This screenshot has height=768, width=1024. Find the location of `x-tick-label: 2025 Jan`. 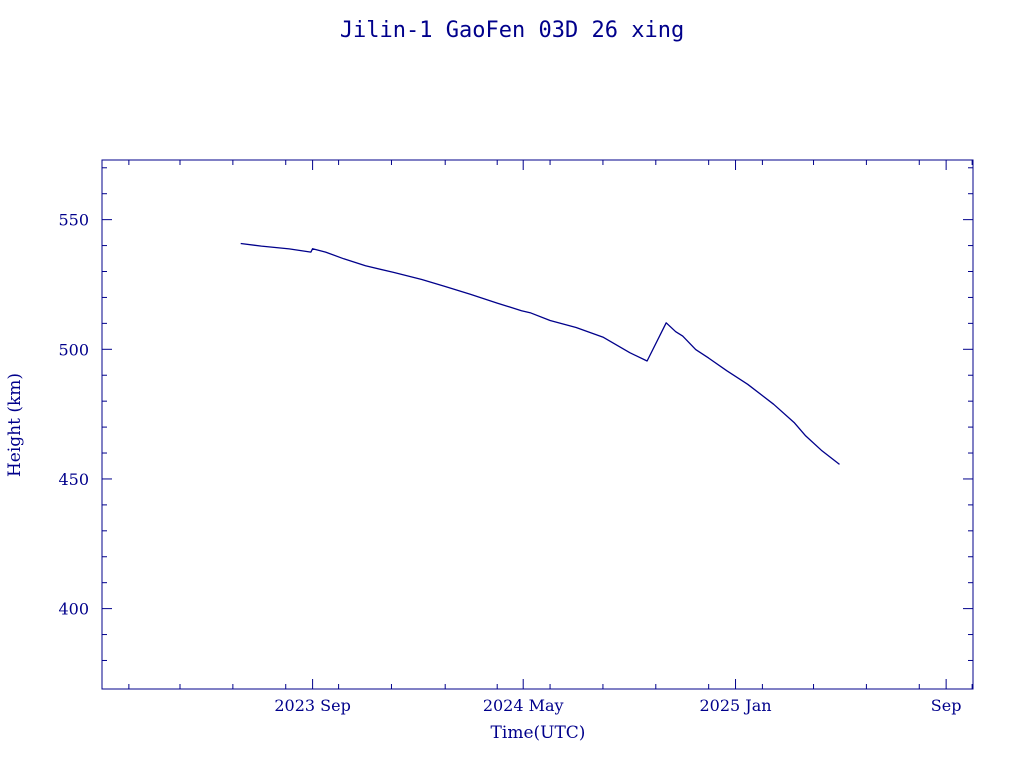

x-tick-label: 2025 Jan is located at coordinates (736, 705).